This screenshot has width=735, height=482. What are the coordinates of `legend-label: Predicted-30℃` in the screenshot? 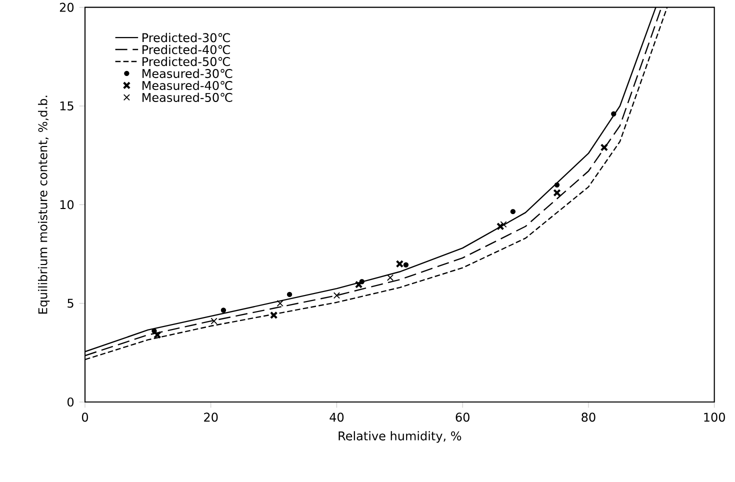 It's located at (186, 37).